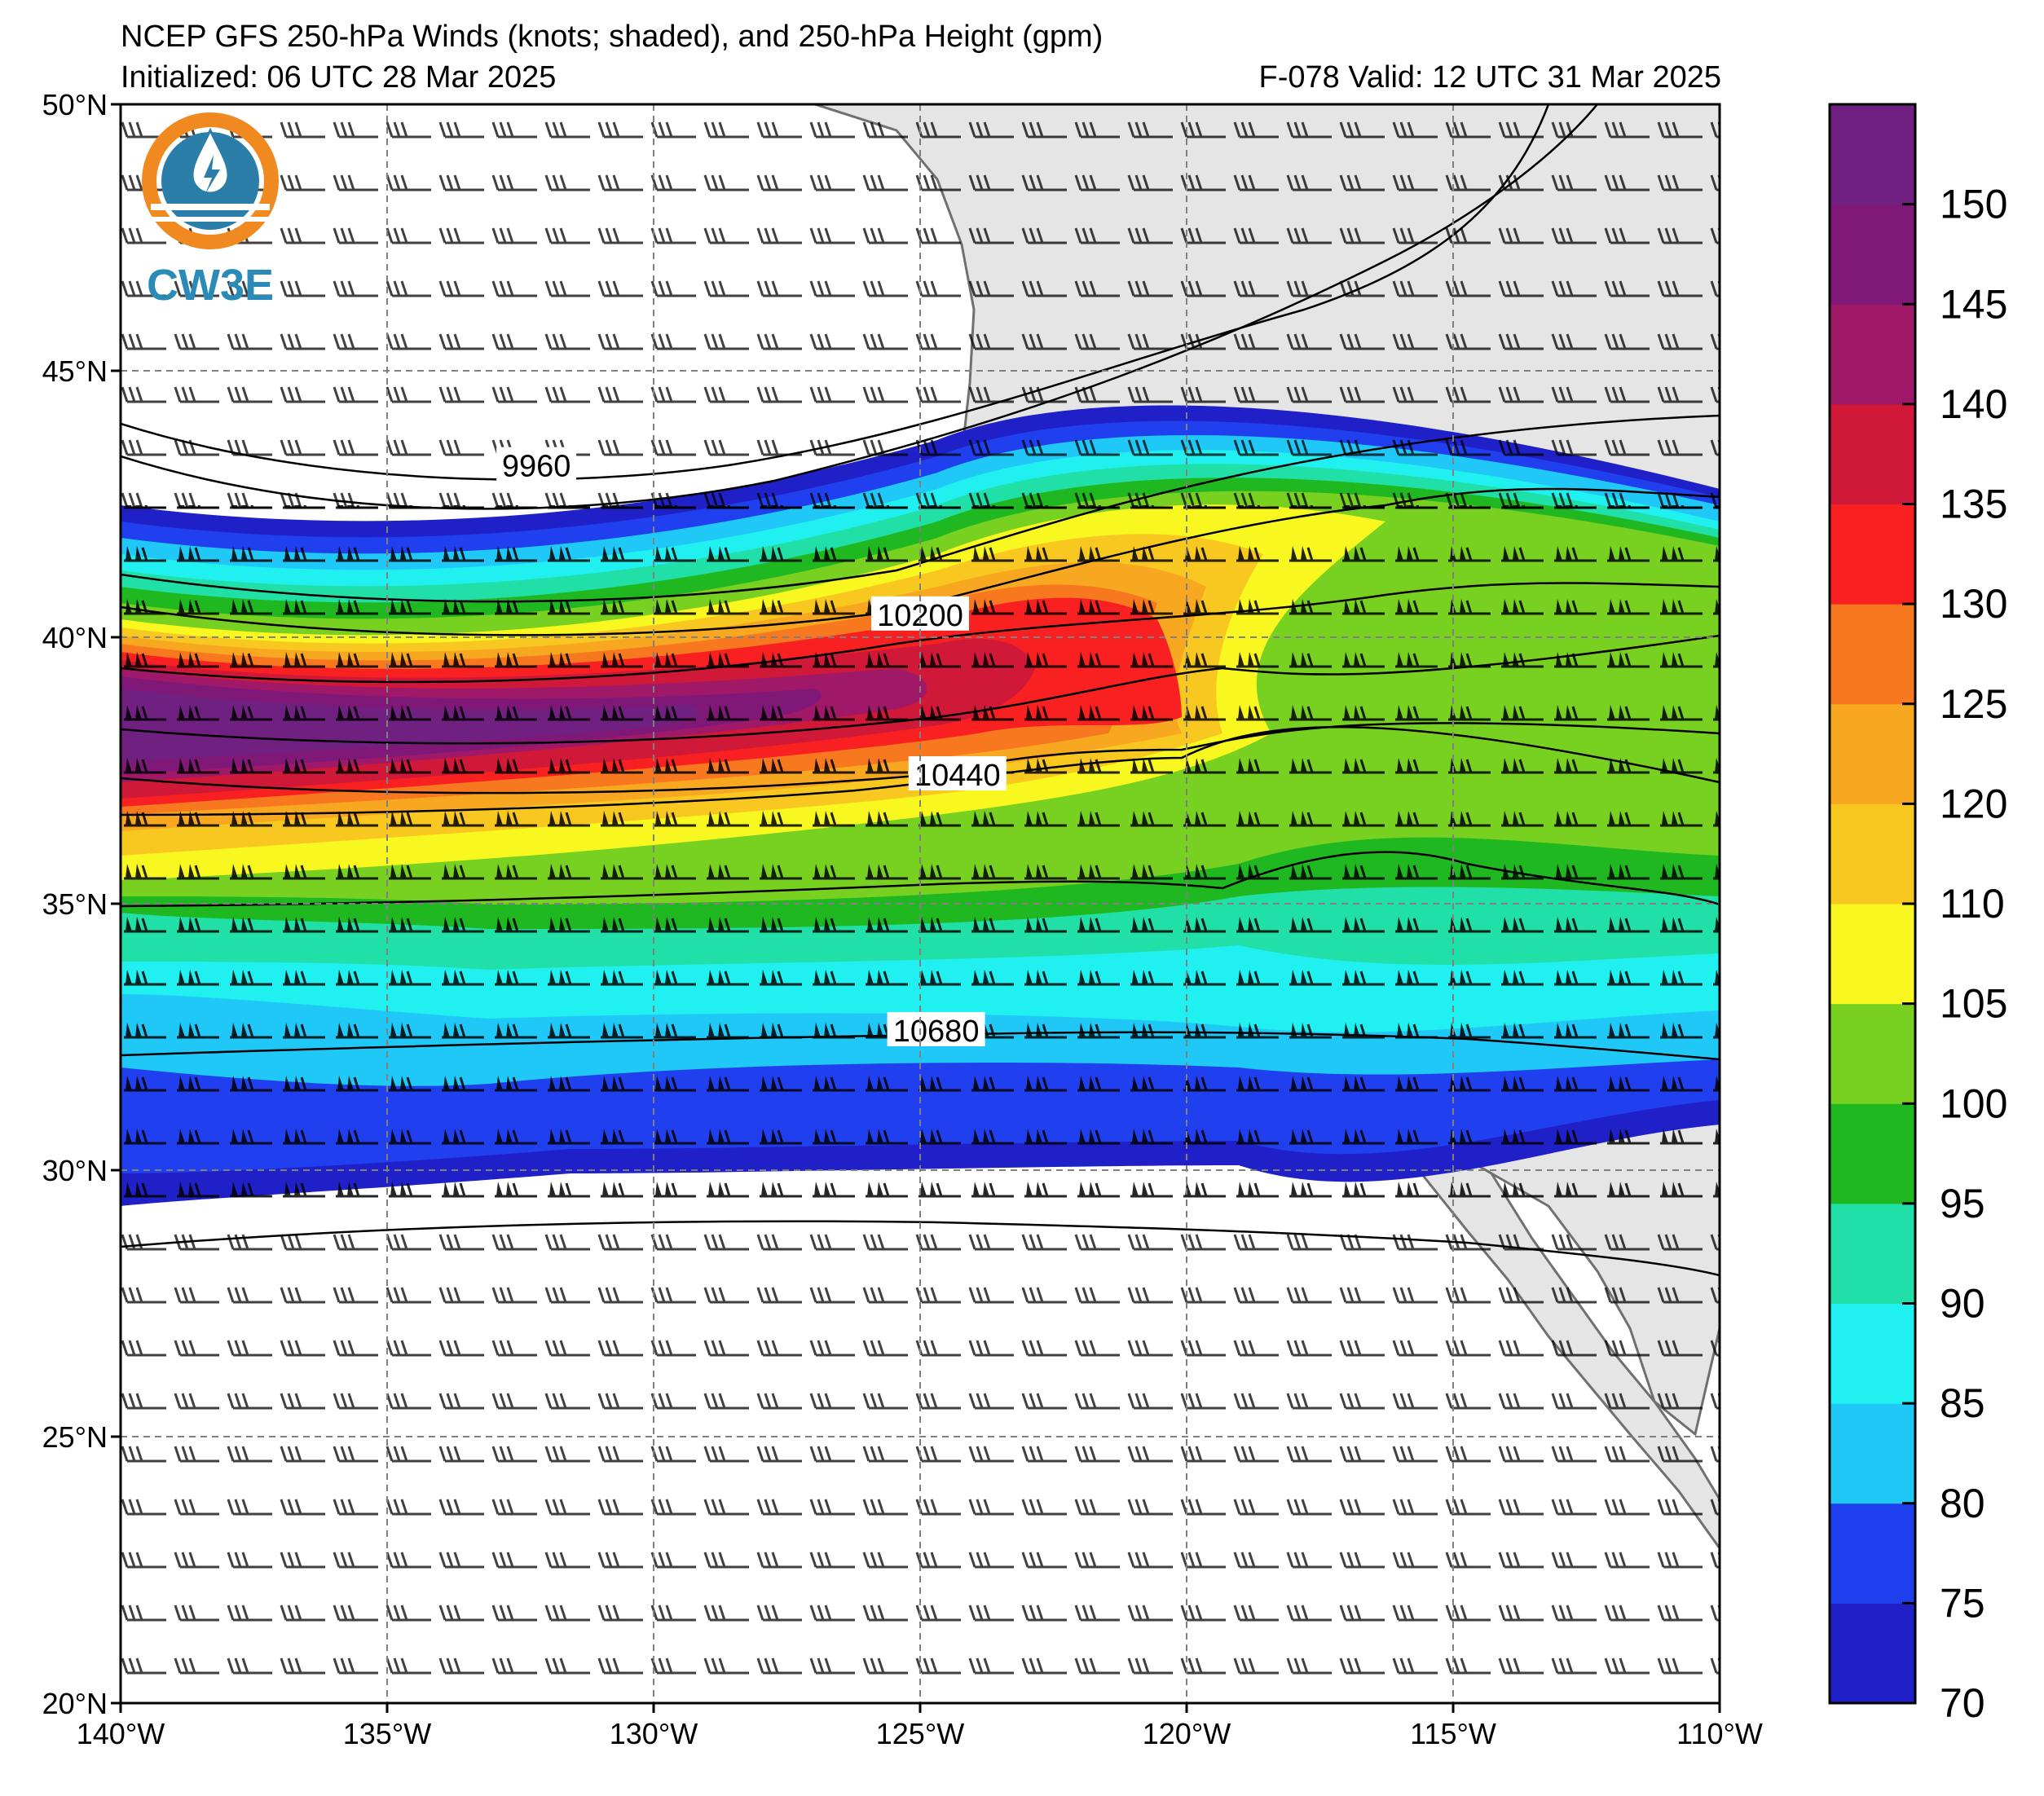 This screenshot has height=1796, width=2044. I want to click on contour-label: 9960, so click(536, 467).